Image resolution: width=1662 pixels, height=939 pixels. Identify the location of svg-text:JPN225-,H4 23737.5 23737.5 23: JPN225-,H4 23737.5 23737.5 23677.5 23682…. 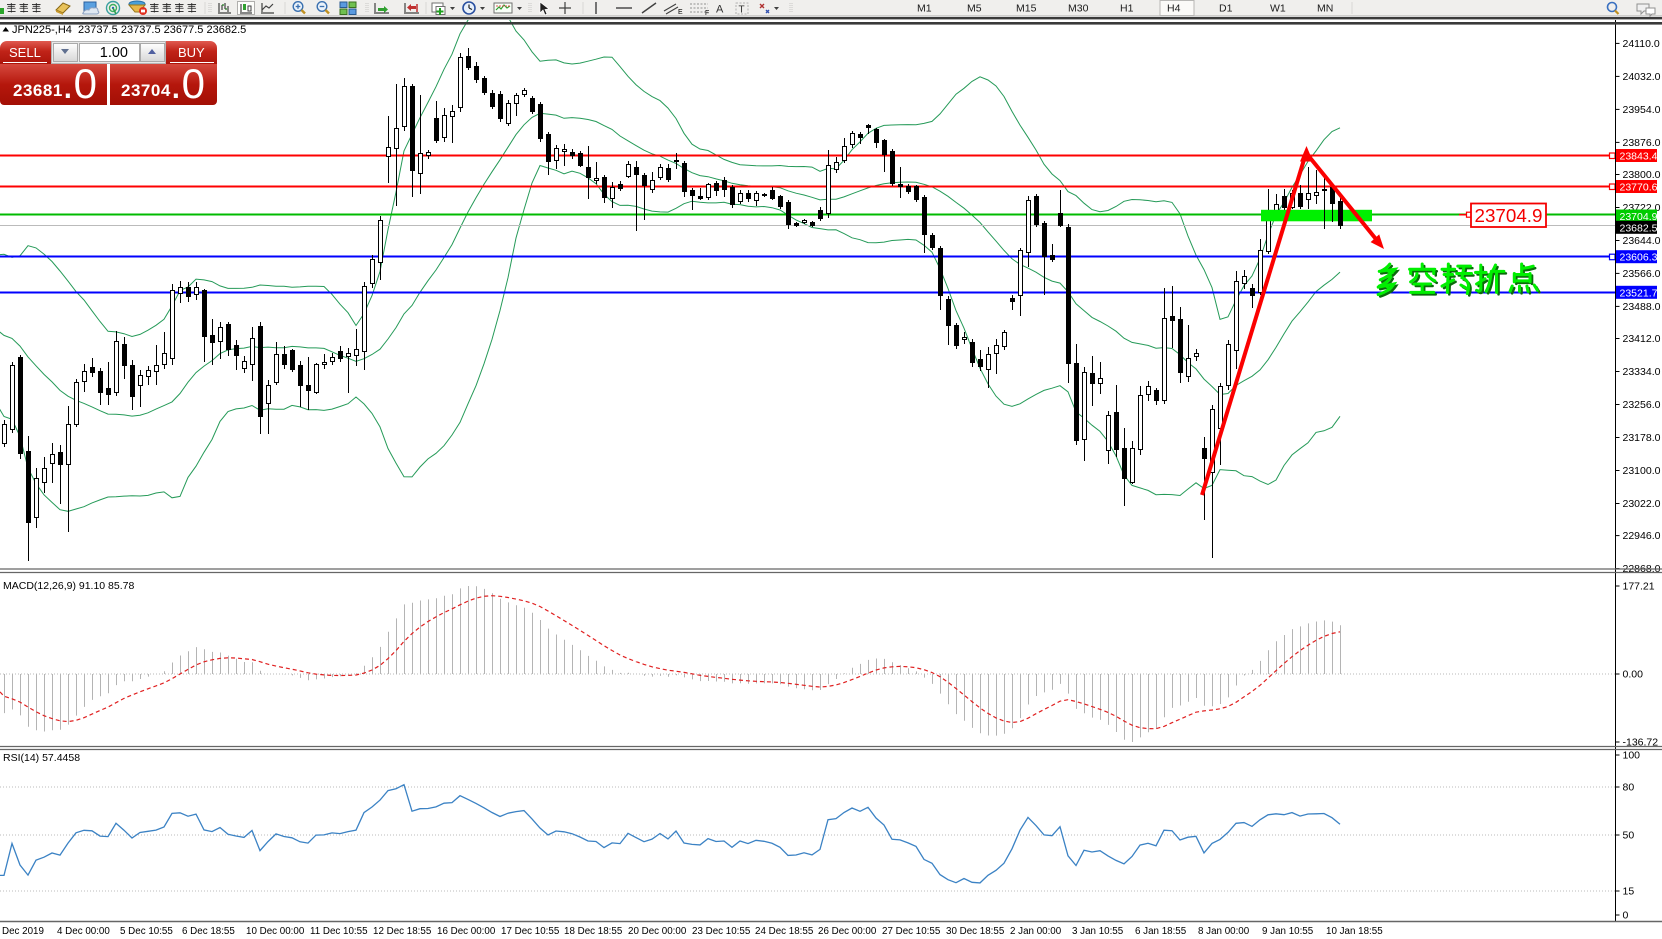
(129, 30).